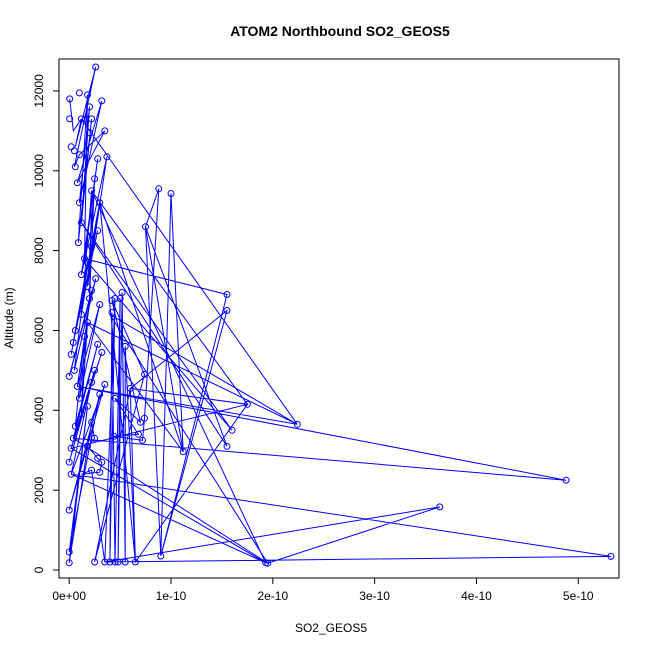 The image size is (650, 650). What do you see at coordinates (39, 91) in the screenshot?
I see `y-tick-label: 12000` at bounding box center [39, 91].